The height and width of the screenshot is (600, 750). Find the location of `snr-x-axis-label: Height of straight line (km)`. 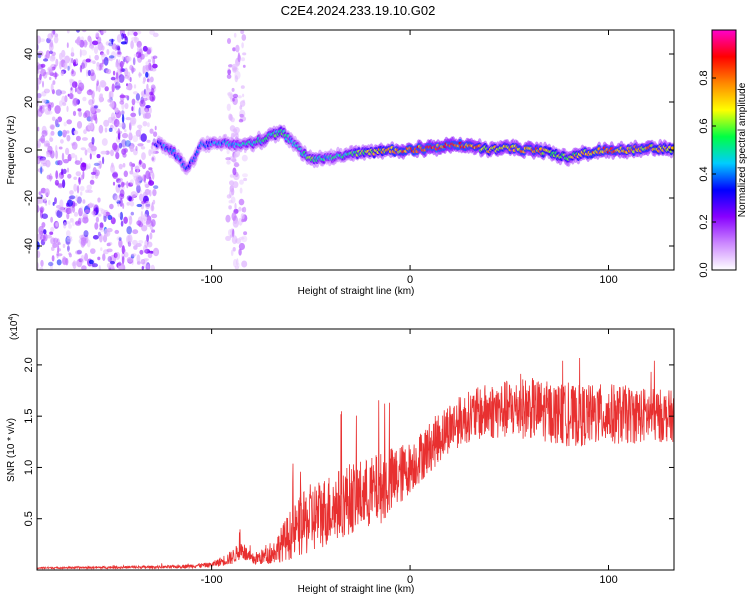

snr-x-axis-label: Height of straight line (km) is located at coordinates (356, 589).